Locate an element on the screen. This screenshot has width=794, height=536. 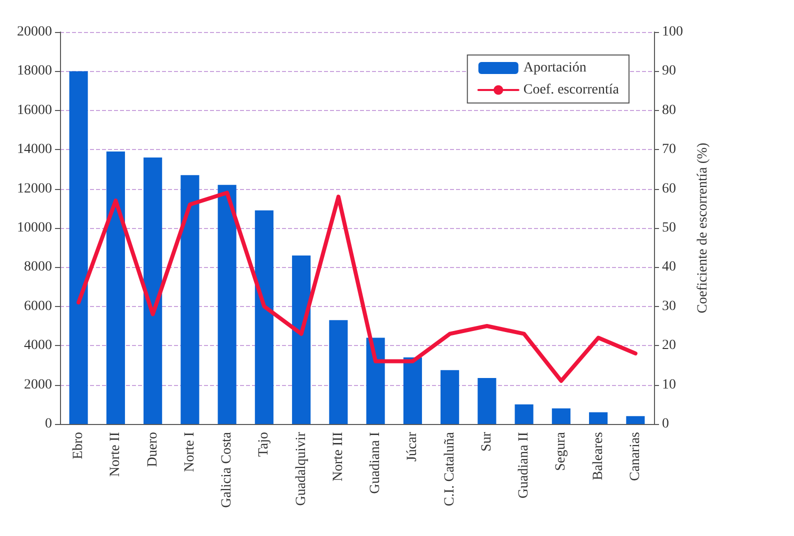
x-tick-label: Baleares is located at coordinates (598, 456).